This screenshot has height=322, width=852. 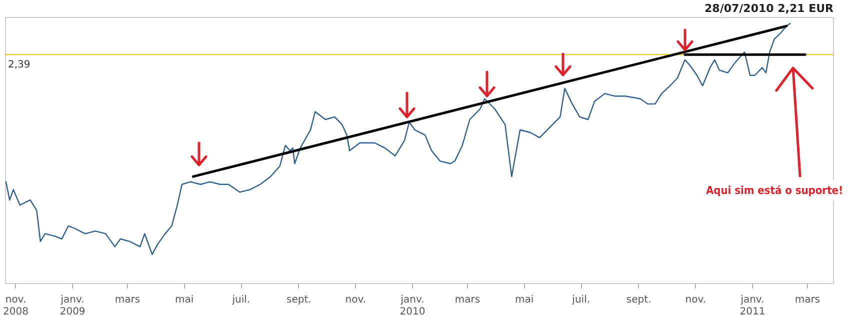 What do you see at coordinates (753, 306) in the screenshot?
I see `x-tick-label: janv. 2011` at bounding box center [753, 306].